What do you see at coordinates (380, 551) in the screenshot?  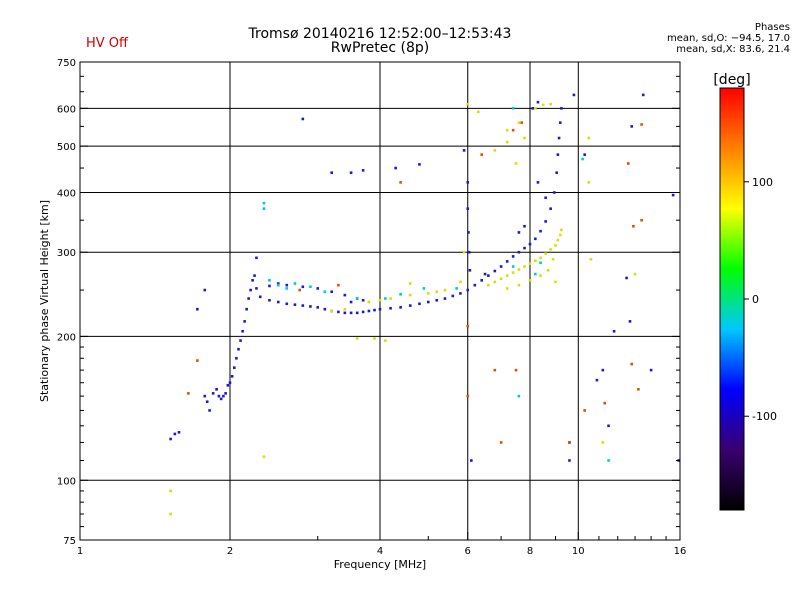 I see `x-tick-label: 4` at bounding box center [380, 551].